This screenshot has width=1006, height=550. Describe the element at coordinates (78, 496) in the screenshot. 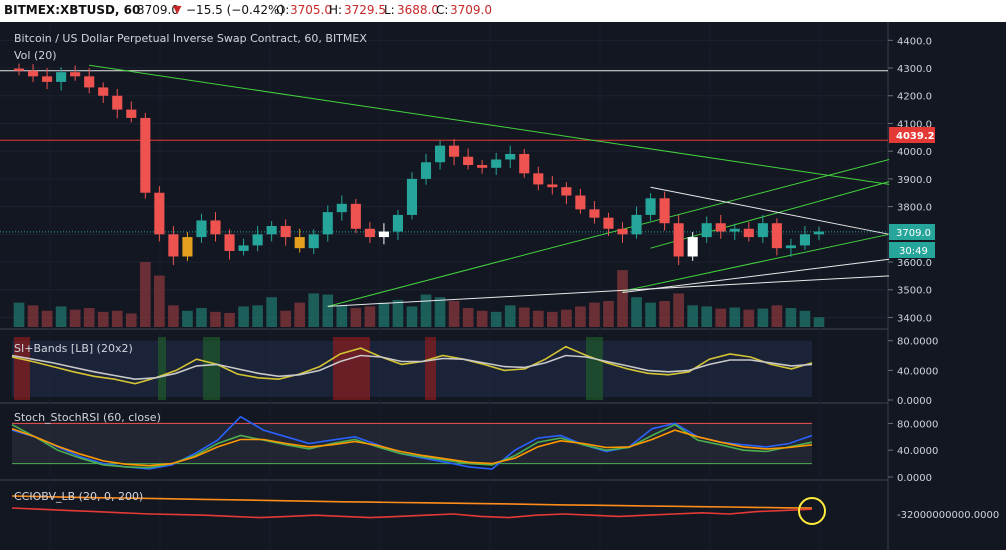

I see `cciobv-title: CCIOBV_LB (20, 0, 200)` at that location.